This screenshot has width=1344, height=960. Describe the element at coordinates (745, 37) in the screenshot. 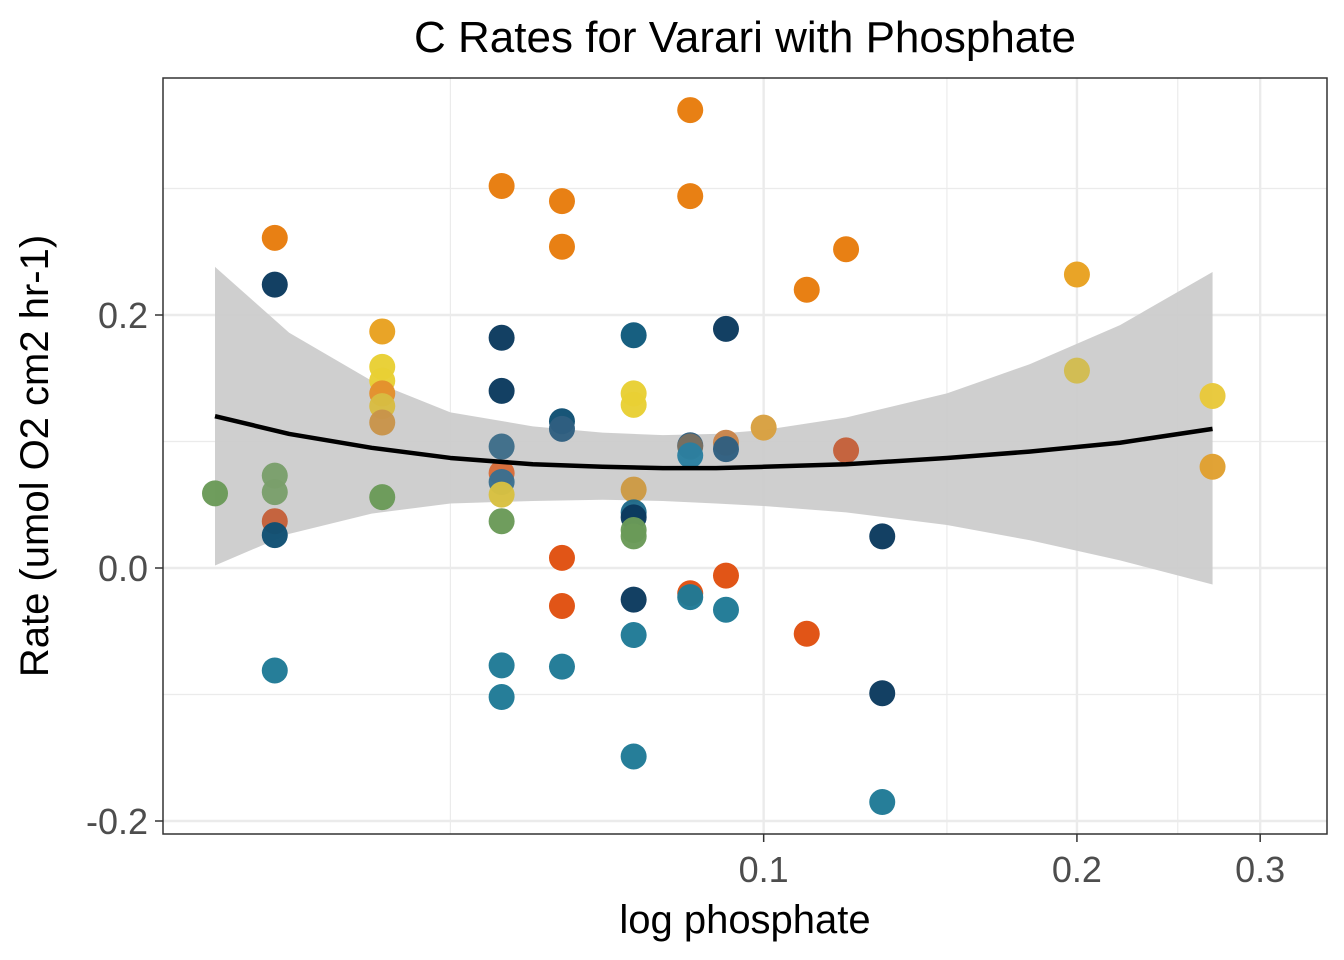

I see `chart-title: C Rates for Varari with Phosphate` at that location.